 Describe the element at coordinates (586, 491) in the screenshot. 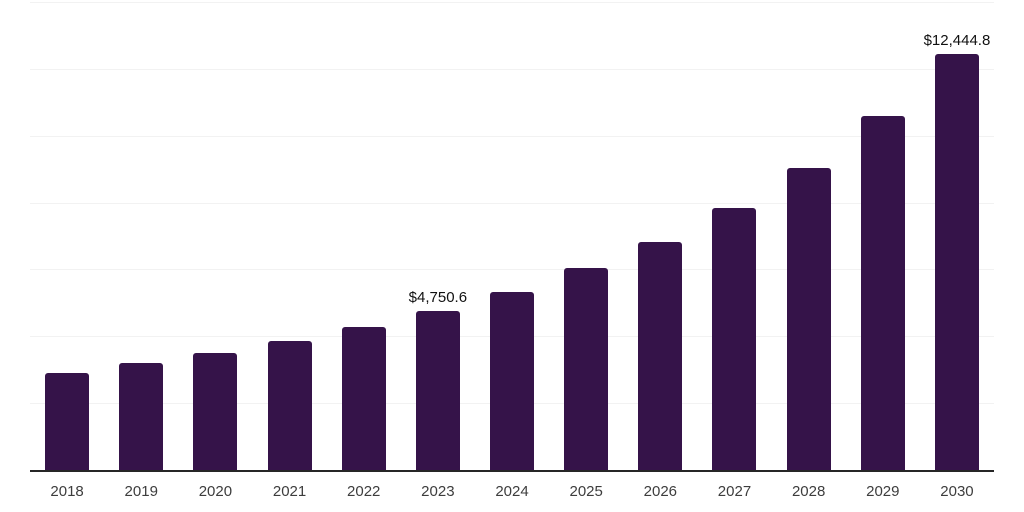

I see `x-tick-label: 2025` at that location.